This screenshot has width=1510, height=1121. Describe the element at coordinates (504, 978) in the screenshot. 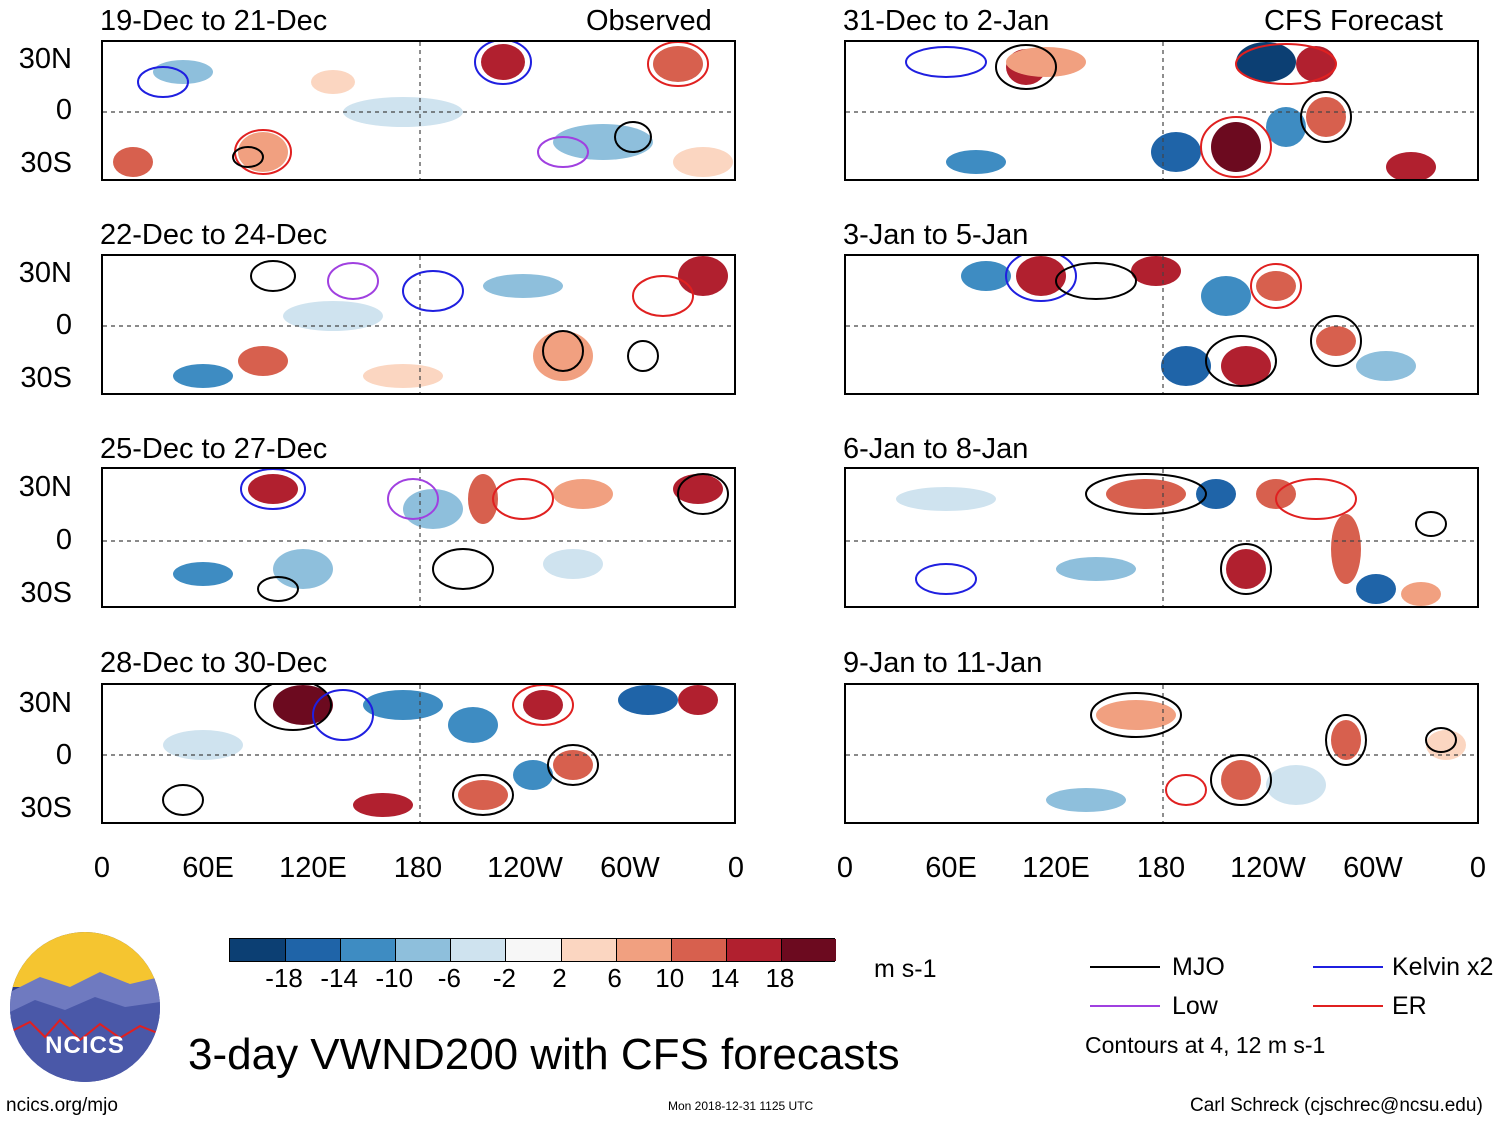

I see `colorbar-tick-label: -2` at that location.